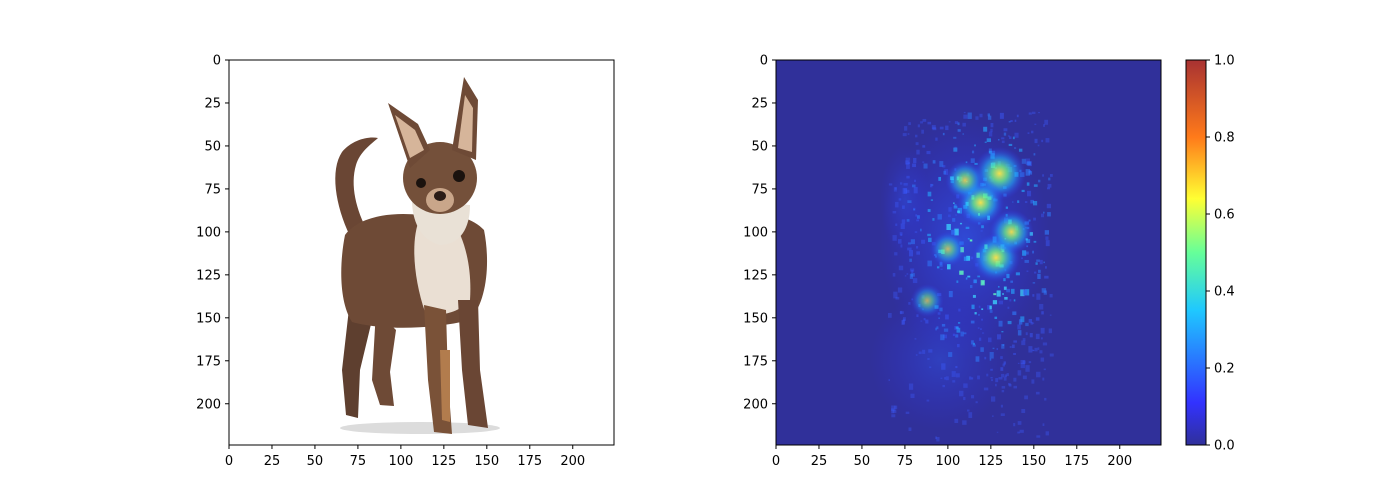  I want to click on colorbar-tick-label: 1.0, so click(1224, 61).